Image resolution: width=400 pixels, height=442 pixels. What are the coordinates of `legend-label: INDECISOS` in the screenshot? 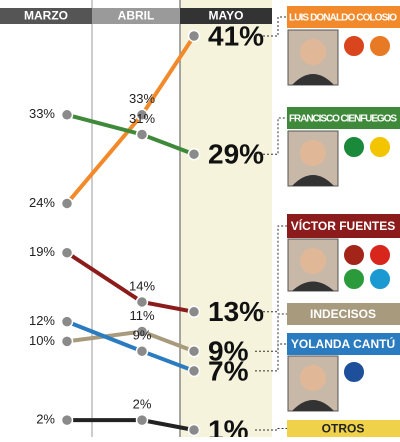 It's located at (343, 314).